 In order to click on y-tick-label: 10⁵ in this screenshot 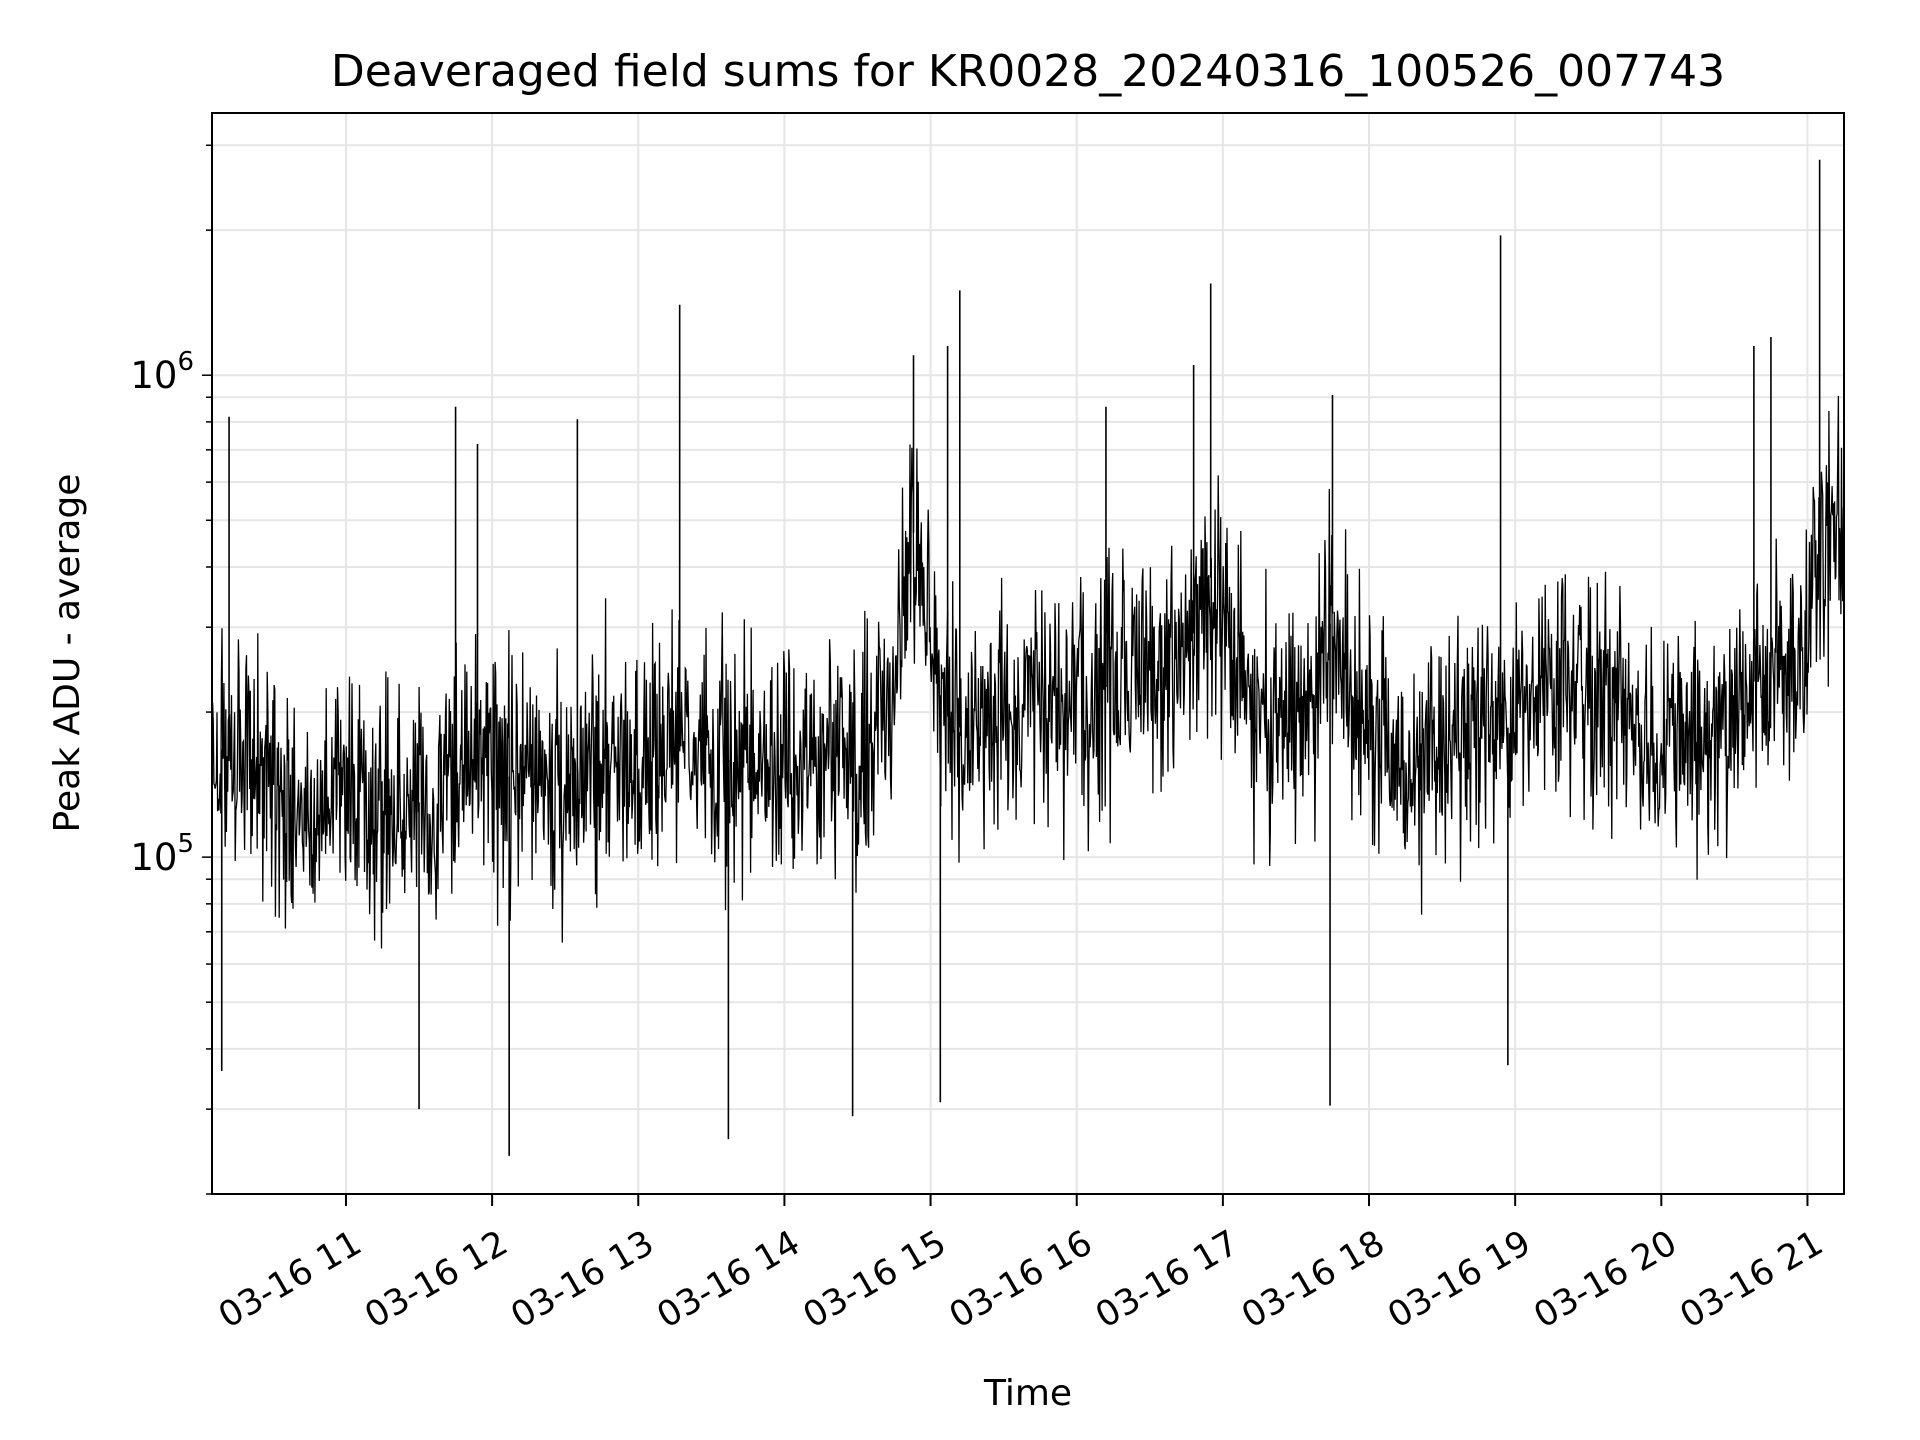, I will do `click(162, 854)`.